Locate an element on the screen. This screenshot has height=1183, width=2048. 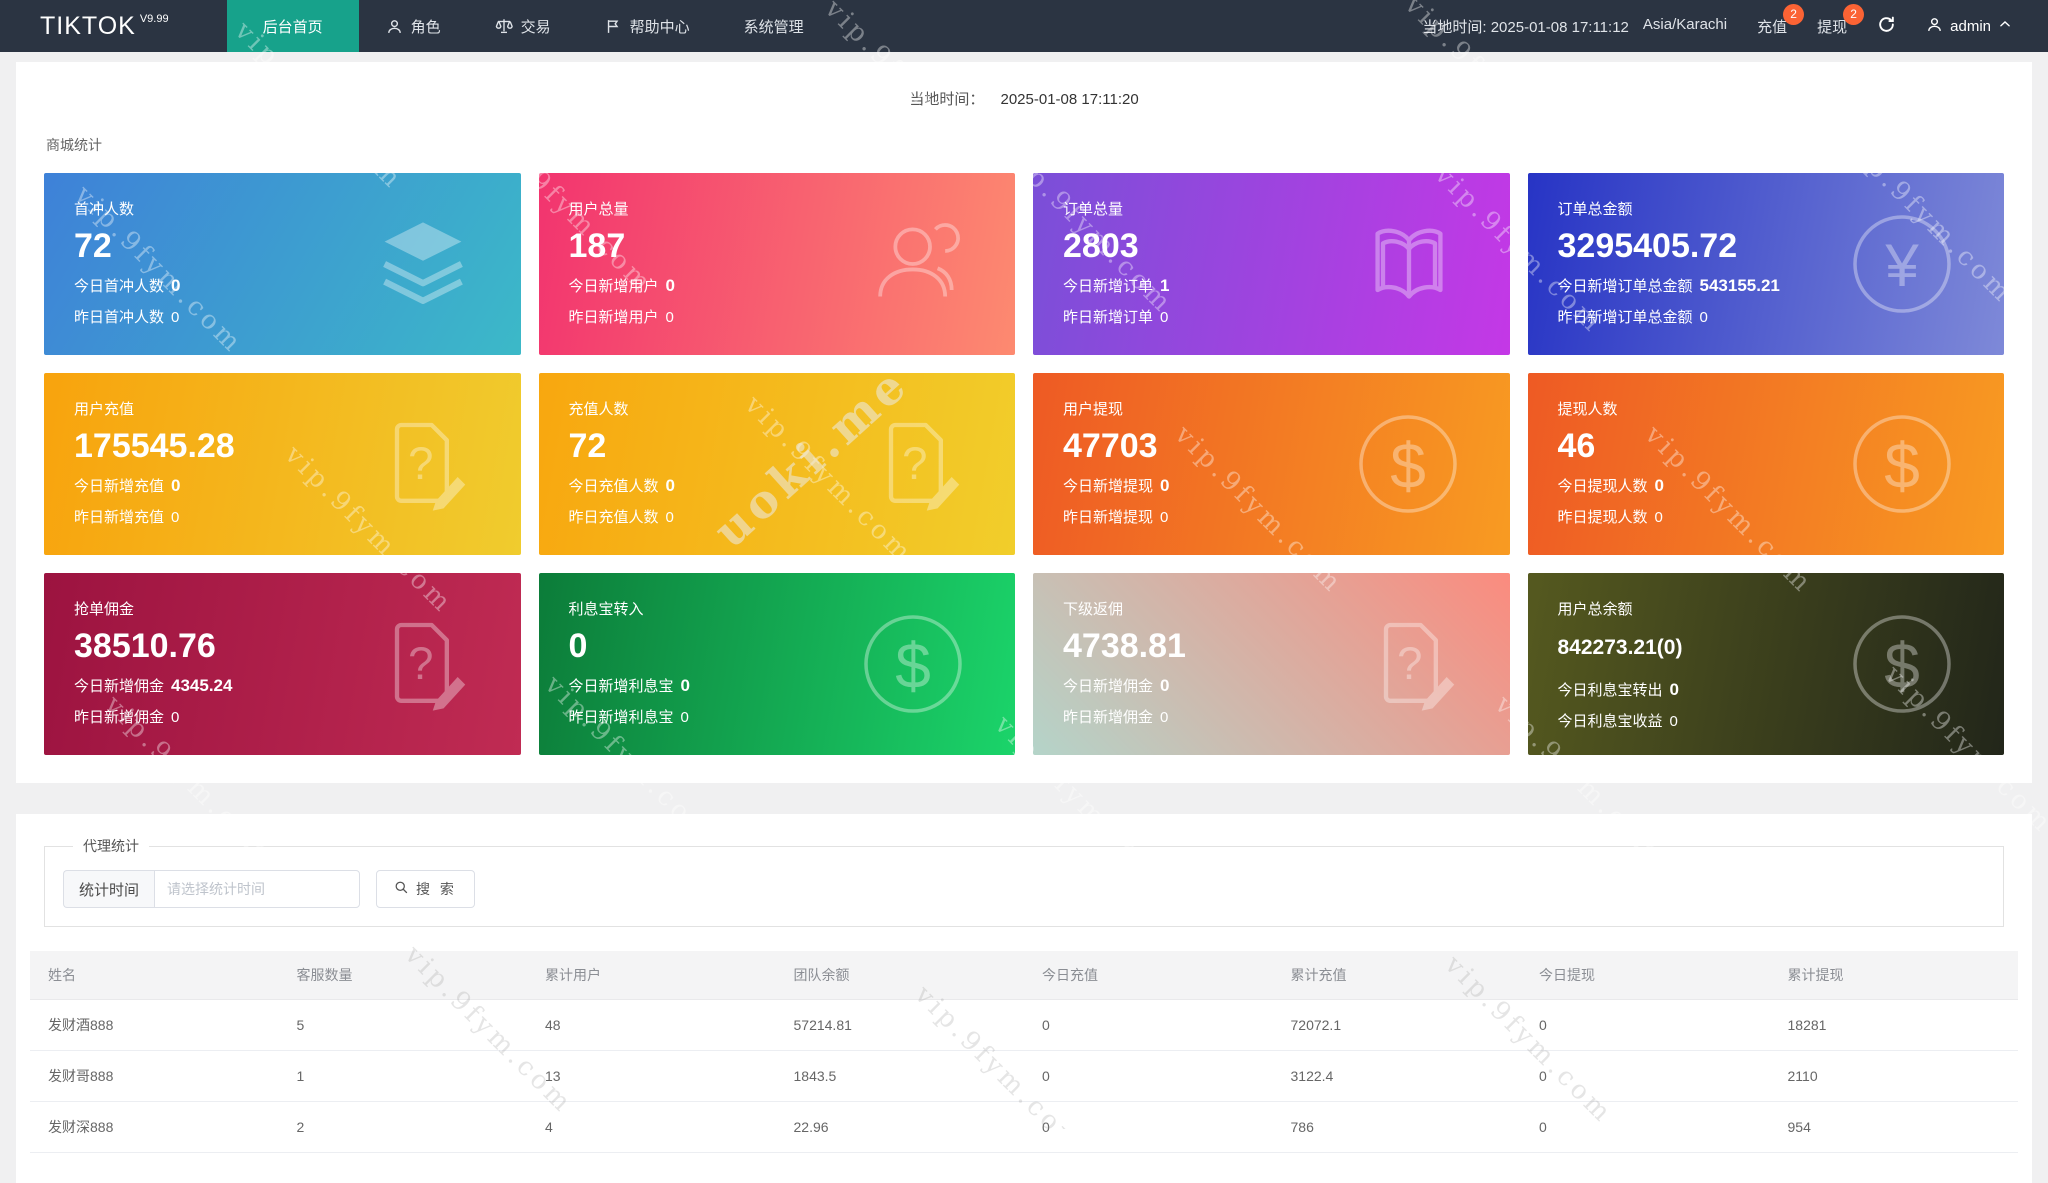
card-value: 4738.81 is located at coordinates (1124, 646).